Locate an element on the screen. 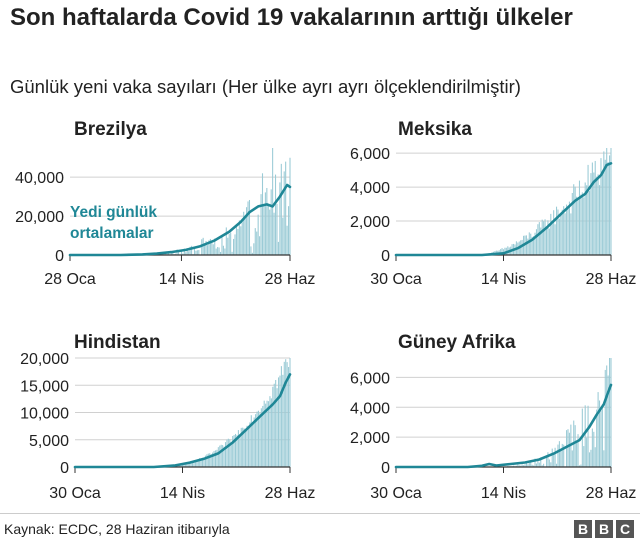 The height and width of the screenshot is (540, 640). x-tick-label: 30 Oca is located at coordinates (75, 493).